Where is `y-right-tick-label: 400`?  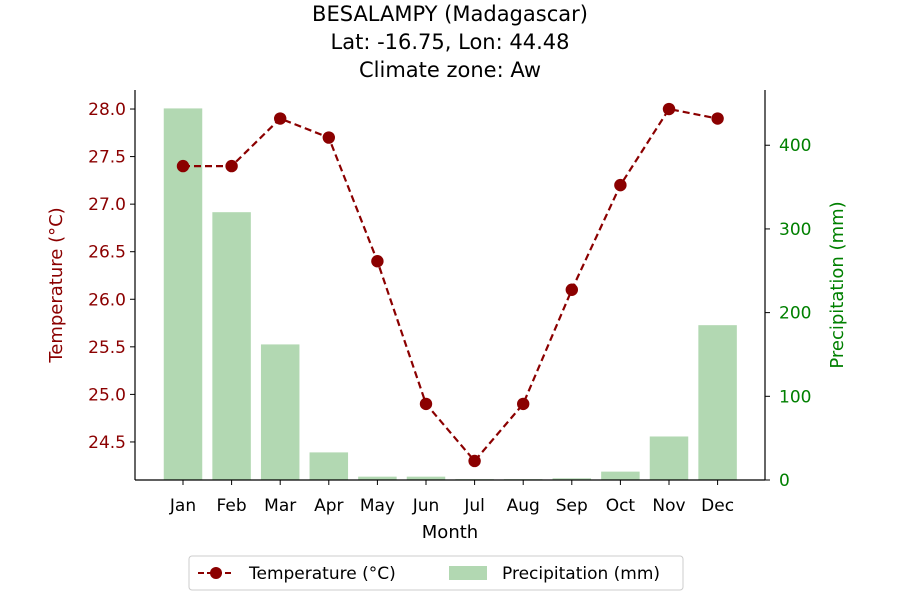 y-right-tick-label: 400 is located at coordinates (795, 146).